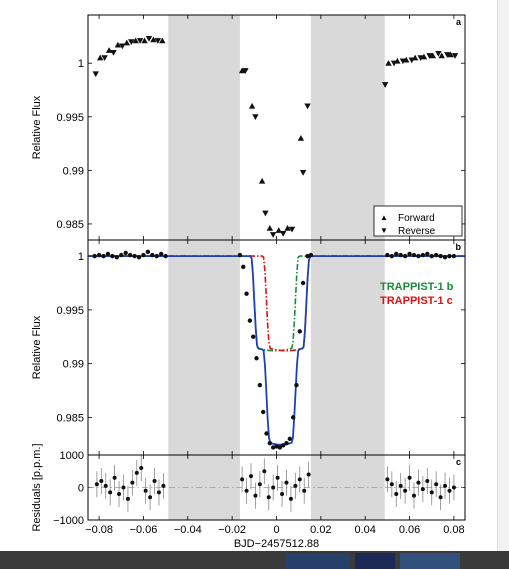 The width and height of the screenshot is (509, 569). What do you see at coordinates (459, 247) in the screenshot?
I see `panel-letter: b` at bounding box center [459, 247].